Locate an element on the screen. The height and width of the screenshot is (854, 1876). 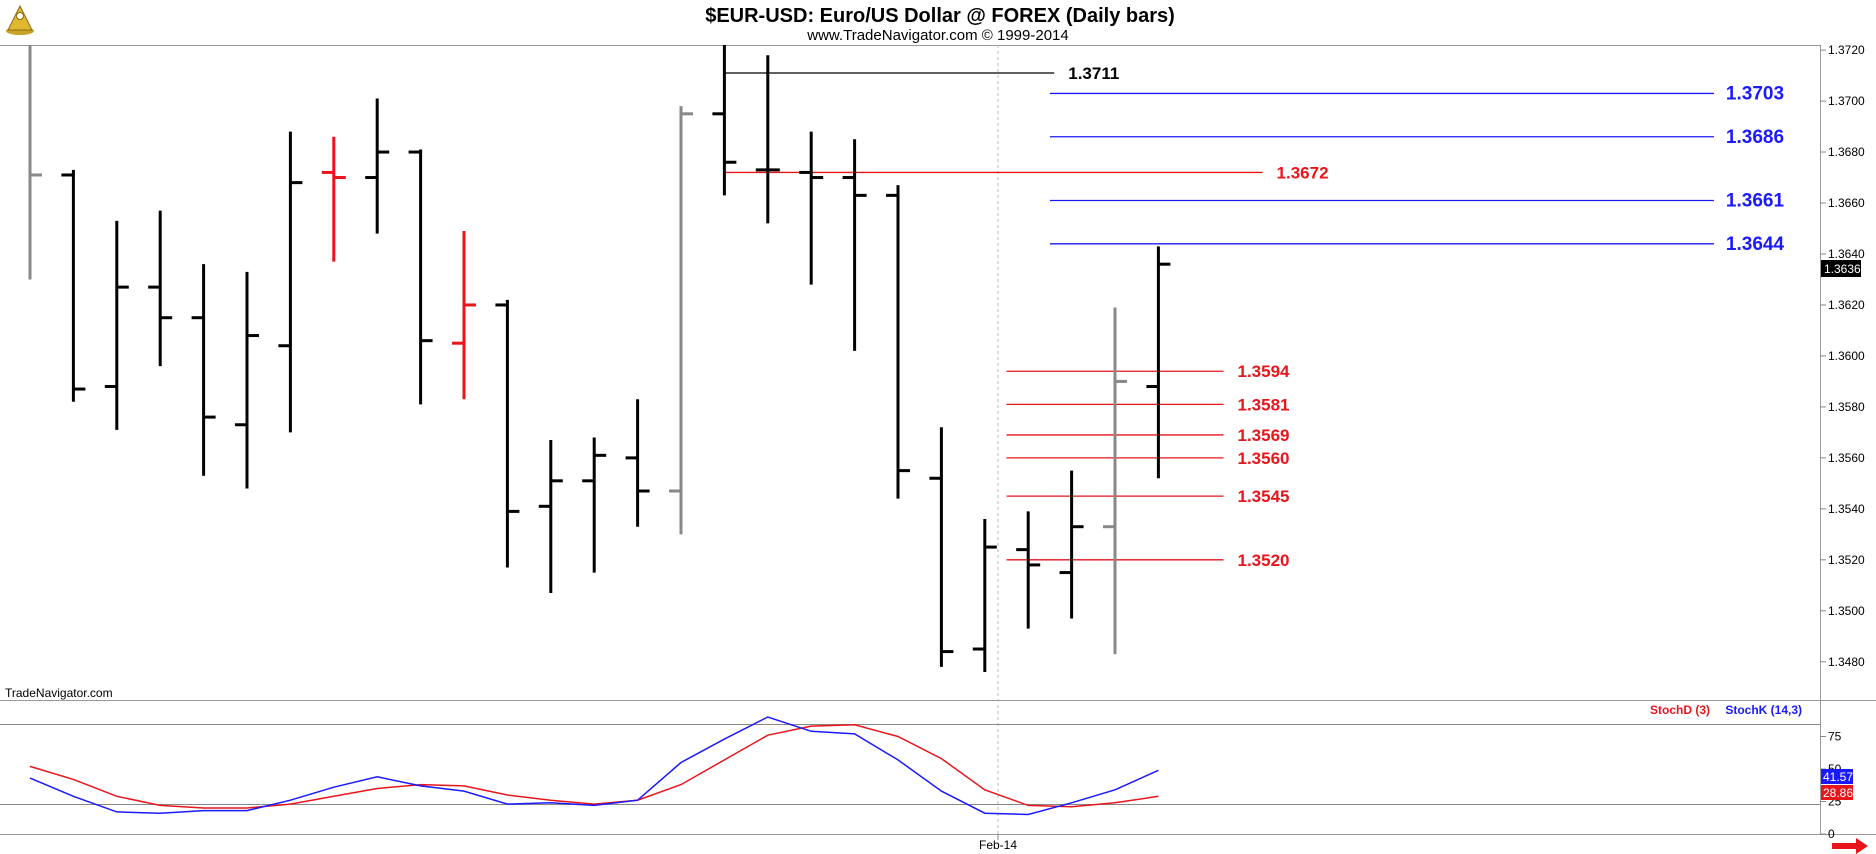
level-label: 1.3672 is located at coordinates (1303, 172).